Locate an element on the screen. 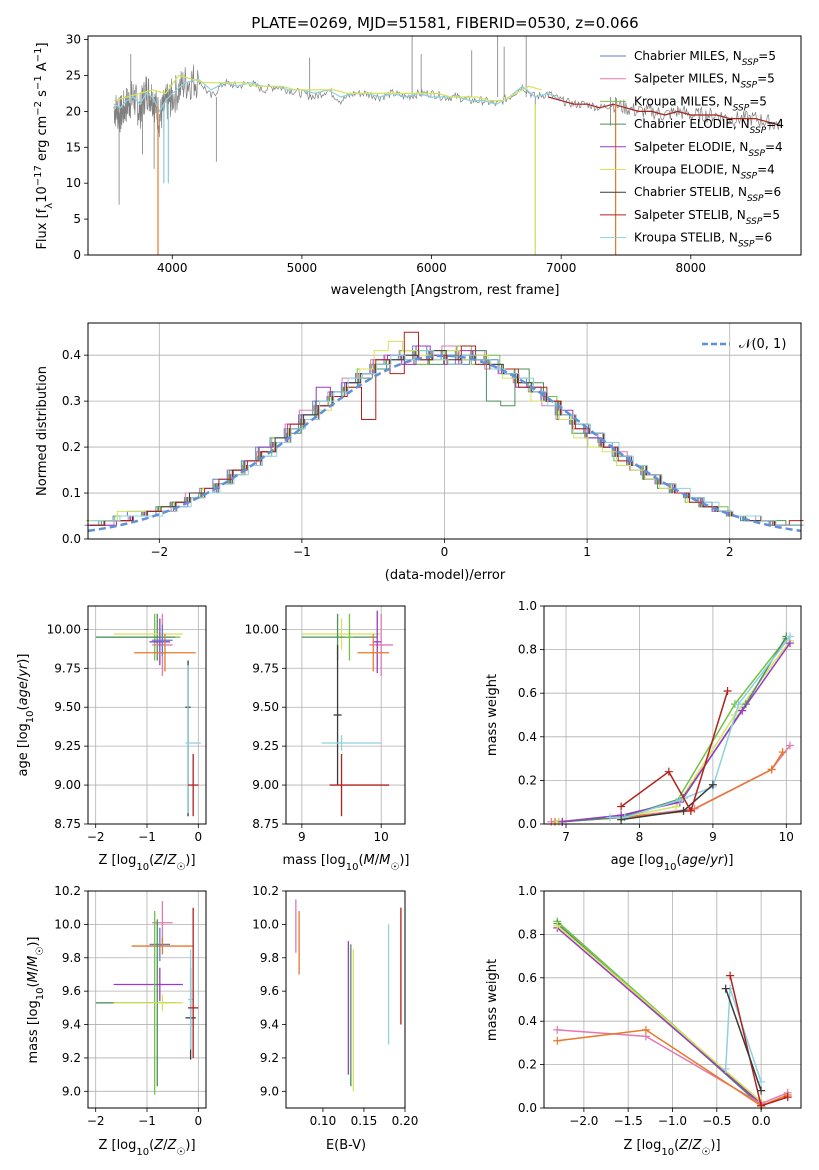  mass-vs-ebv-xtick-label: 0.10 is located at coordinates (323, 1121).